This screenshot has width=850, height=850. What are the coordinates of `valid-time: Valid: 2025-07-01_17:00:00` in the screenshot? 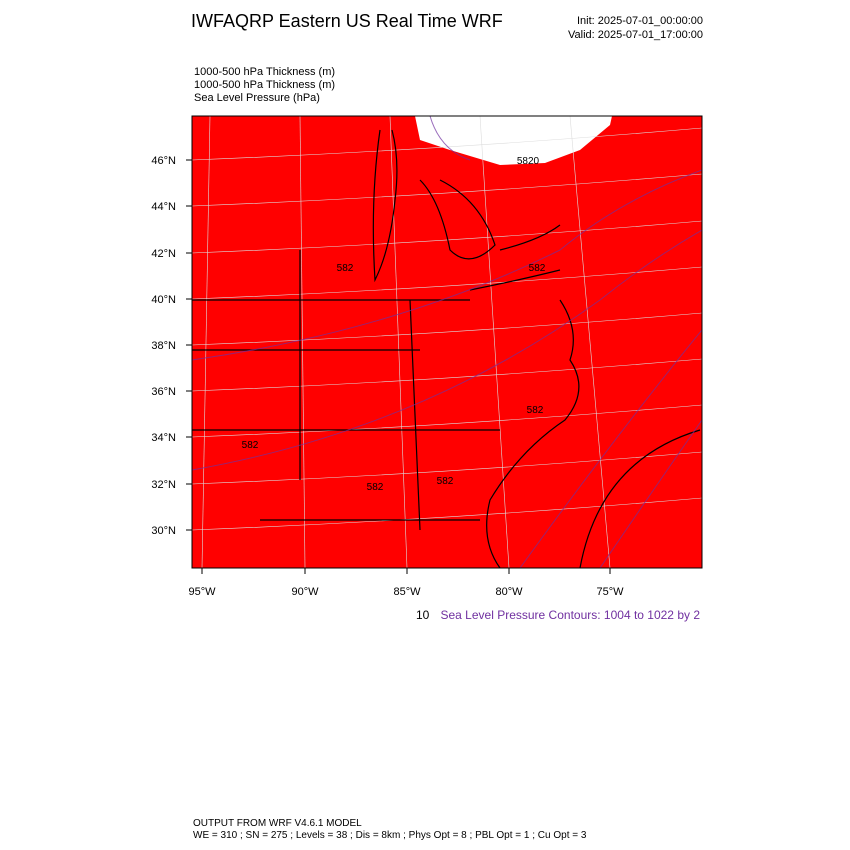 It's located at (635, 35).